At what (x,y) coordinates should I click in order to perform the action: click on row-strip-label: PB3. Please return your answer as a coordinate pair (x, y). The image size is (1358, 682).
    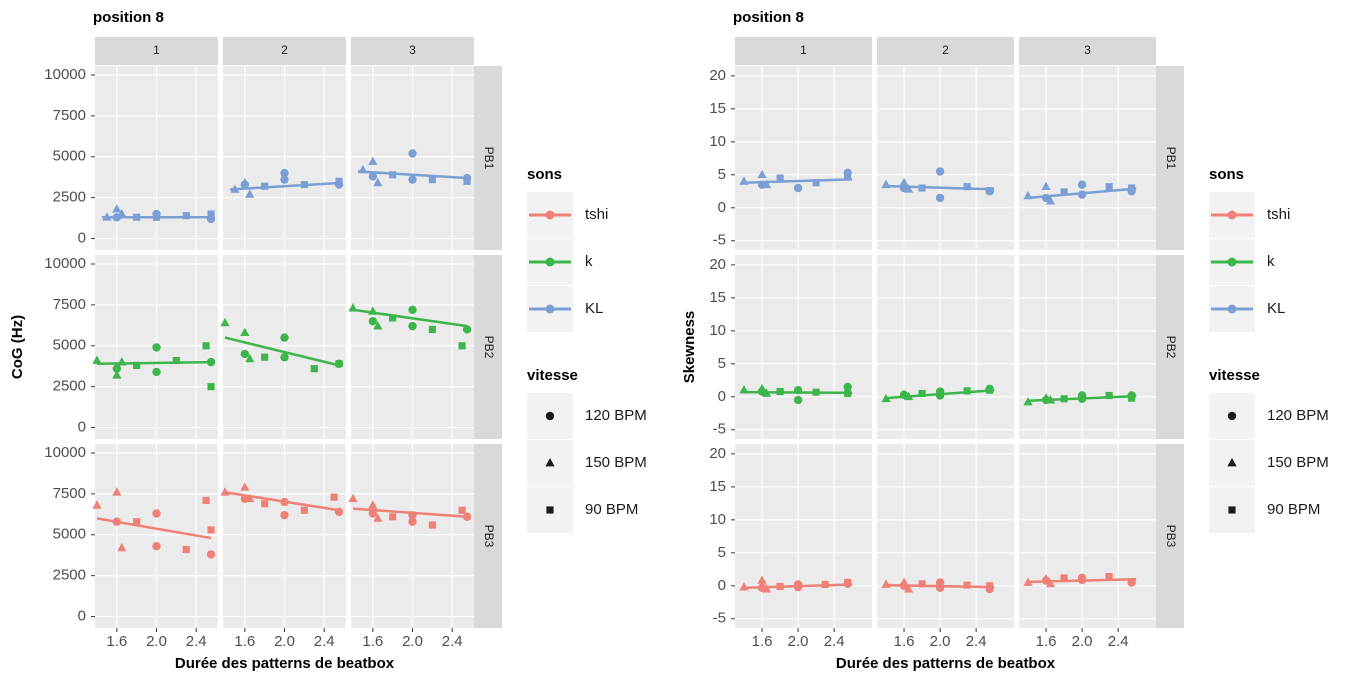
    Looking at the image, I should click on (1171, 536).